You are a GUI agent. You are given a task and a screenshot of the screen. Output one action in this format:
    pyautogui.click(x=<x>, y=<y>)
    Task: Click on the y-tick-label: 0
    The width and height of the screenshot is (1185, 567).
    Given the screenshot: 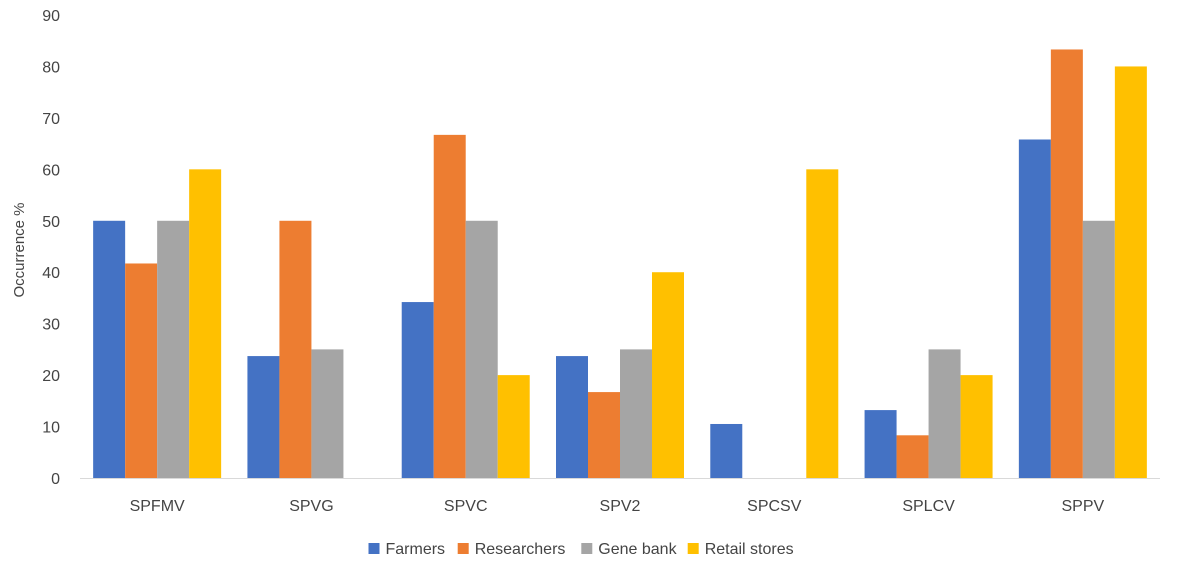 What is the action you would take?
    pyautogui.click(x=55, y=479)
    